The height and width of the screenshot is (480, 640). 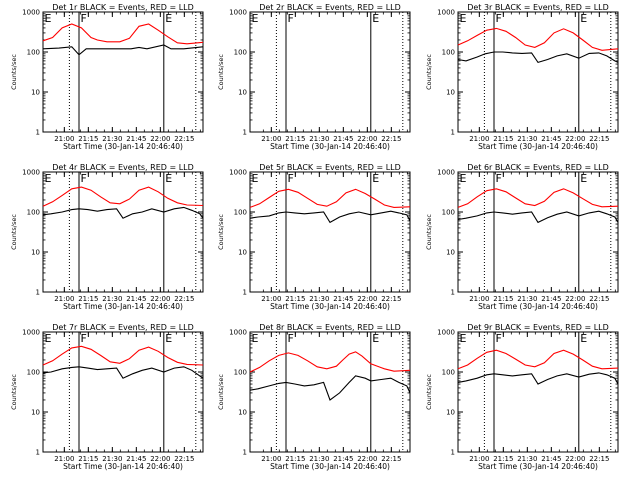 What do you see at coordinates (538, 167) in the screenshot?
I see `panel-title: Det 6r BLACK = Events, RED = LLD` at bounding box center [538, 167].